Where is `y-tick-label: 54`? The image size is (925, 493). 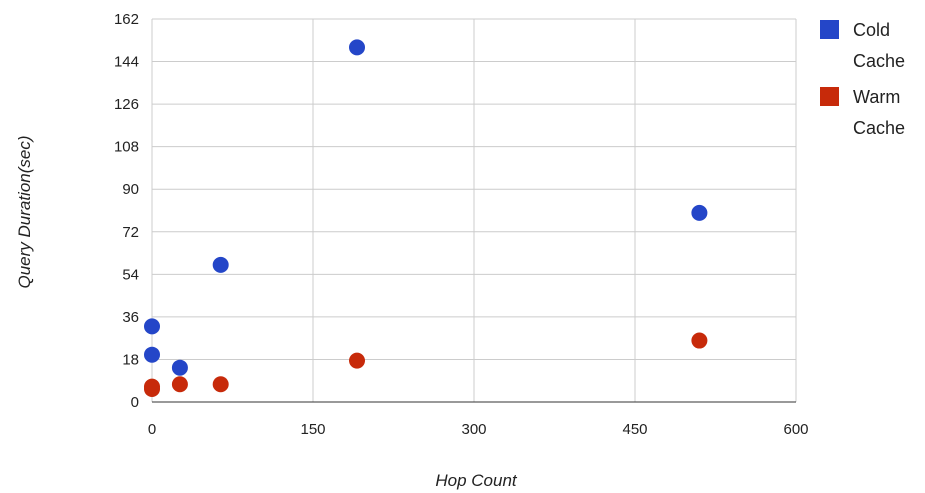 y-tick-label: 54 is located at coordinates (130, 274).